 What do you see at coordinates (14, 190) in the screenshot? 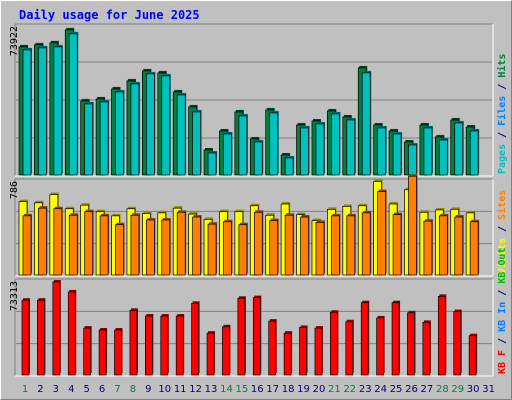
I see `y-max-label-middle: 786` at bounding box center [14, 190].